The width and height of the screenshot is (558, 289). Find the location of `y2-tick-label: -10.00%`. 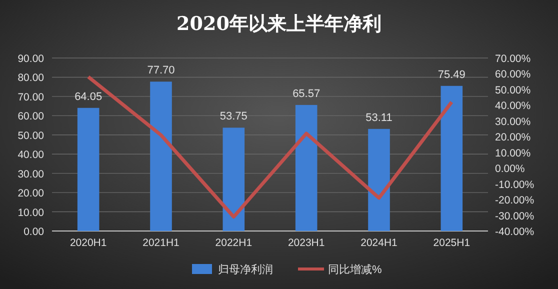

y2-tick-label: -10.00% is located at coordinates (514, 184).